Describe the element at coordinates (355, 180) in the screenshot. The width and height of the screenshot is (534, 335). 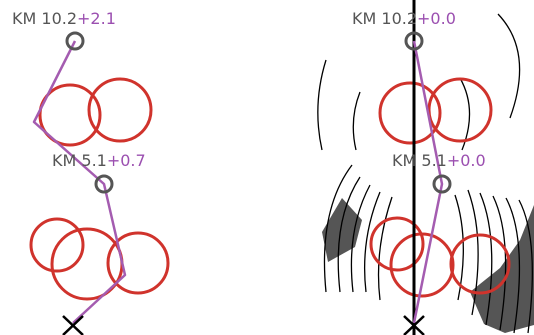
I see `right-arcs-left` at that location.